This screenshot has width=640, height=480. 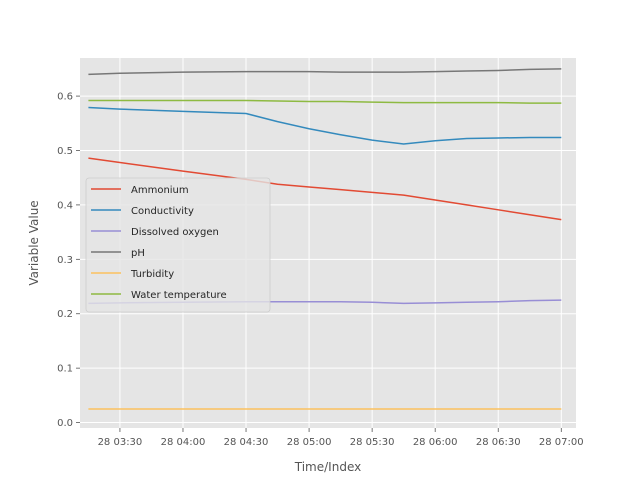 What do you see at coordinates (179, 295) in the screenshot?
I see `legend-label: Water temperature` at bounding box center [179, 295].